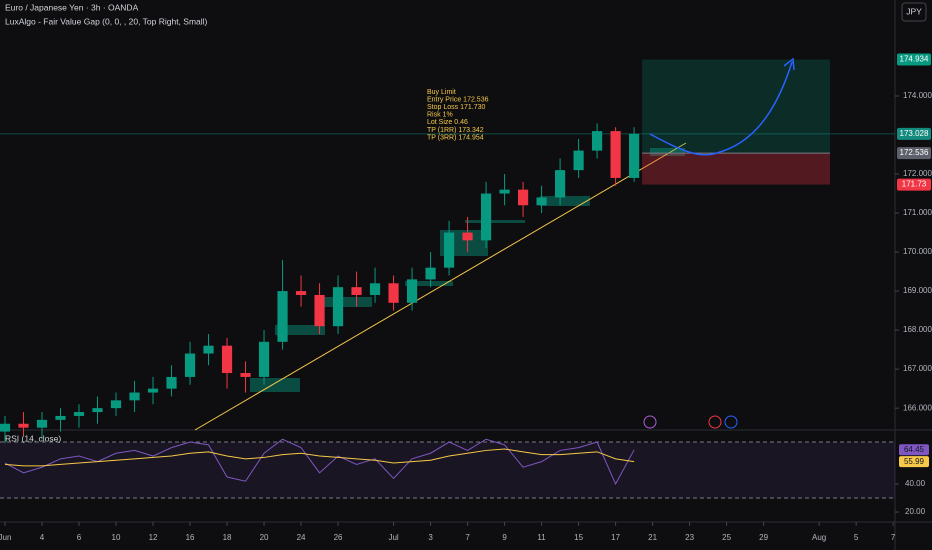  What do you see at coordinates (789, 64) in the screenshot?
I see `projection-arrow` at bounding box center [789, 64].